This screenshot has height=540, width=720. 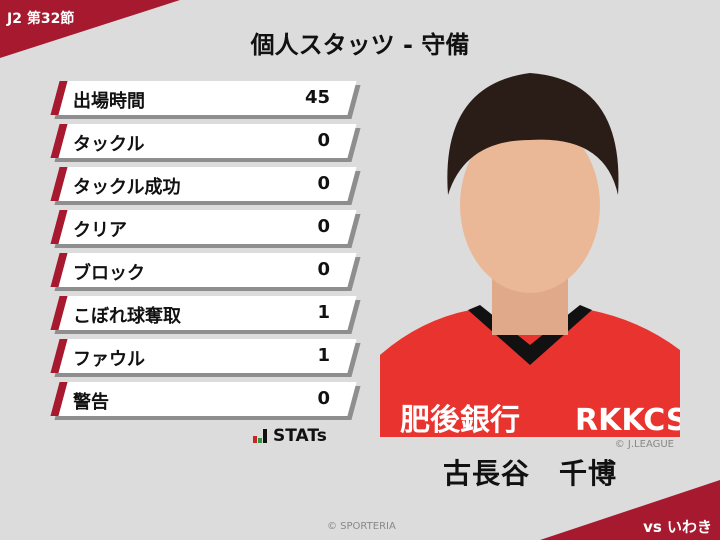 I want to click on stat-label: タックル, so click(x=109, y=144).